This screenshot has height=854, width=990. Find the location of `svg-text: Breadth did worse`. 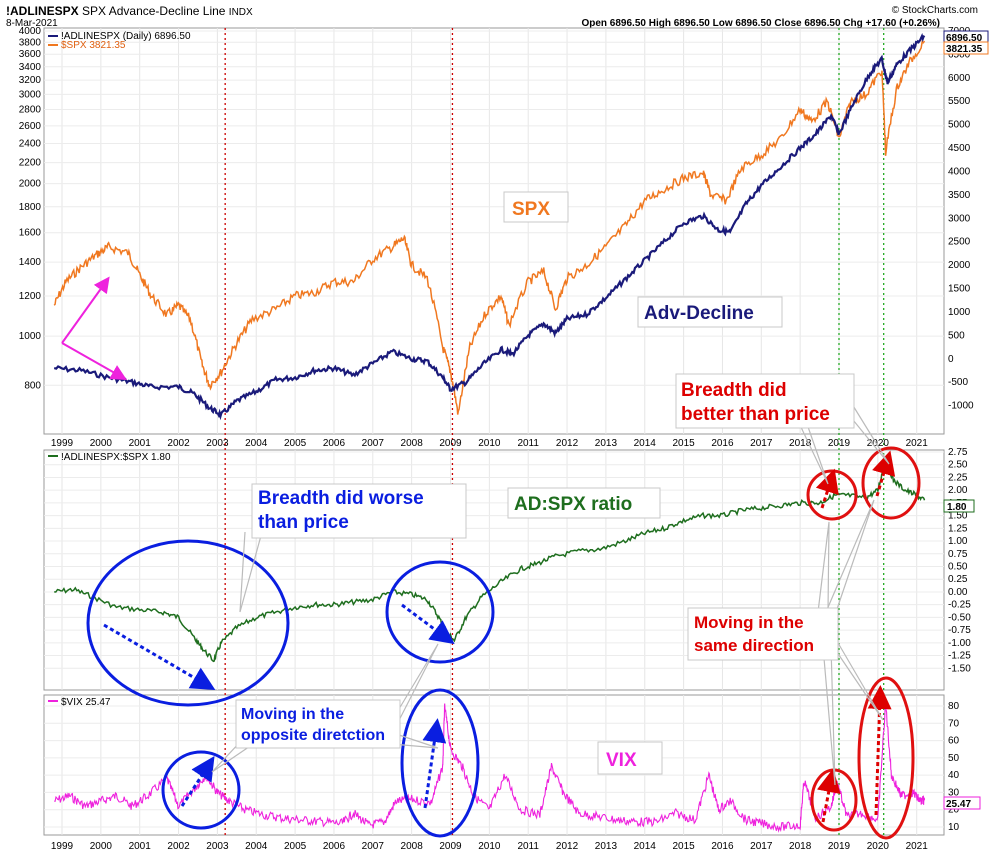

svg-text: Breadth did worse is located at coordinates (341, 498).